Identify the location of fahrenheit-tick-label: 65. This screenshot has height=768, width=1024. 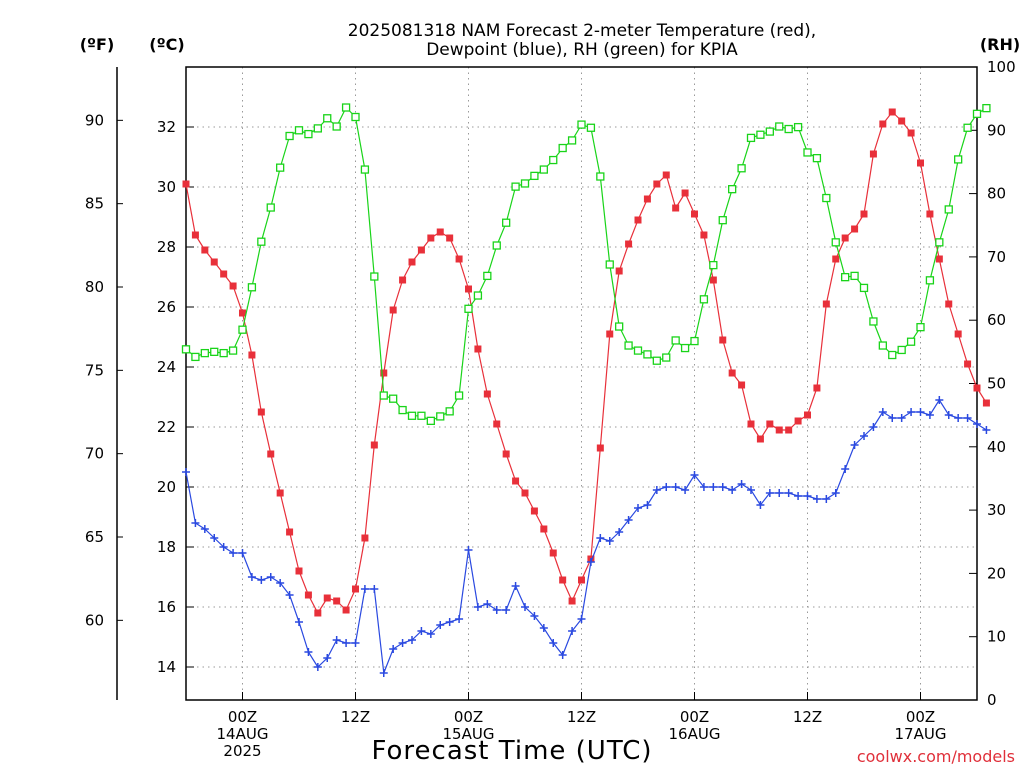
(94, 537).